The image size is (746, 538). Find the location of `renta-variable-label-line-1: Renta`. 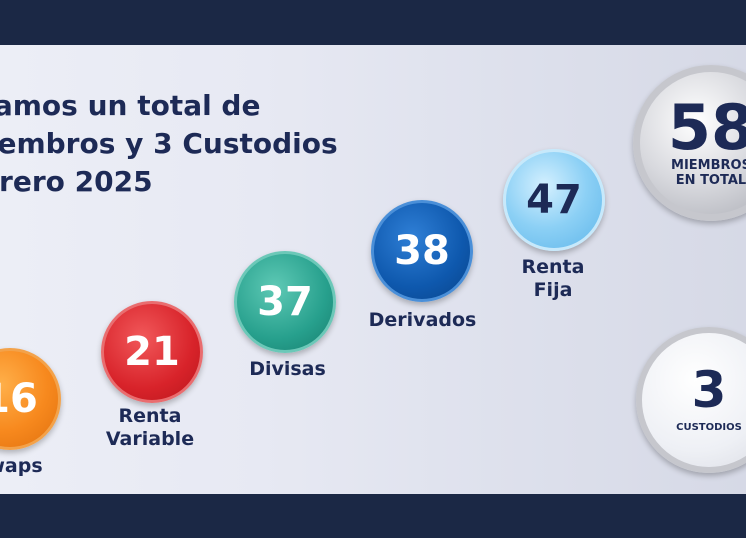

renta-variable-label-line-1: Renta is located at coordinates (150, 416).